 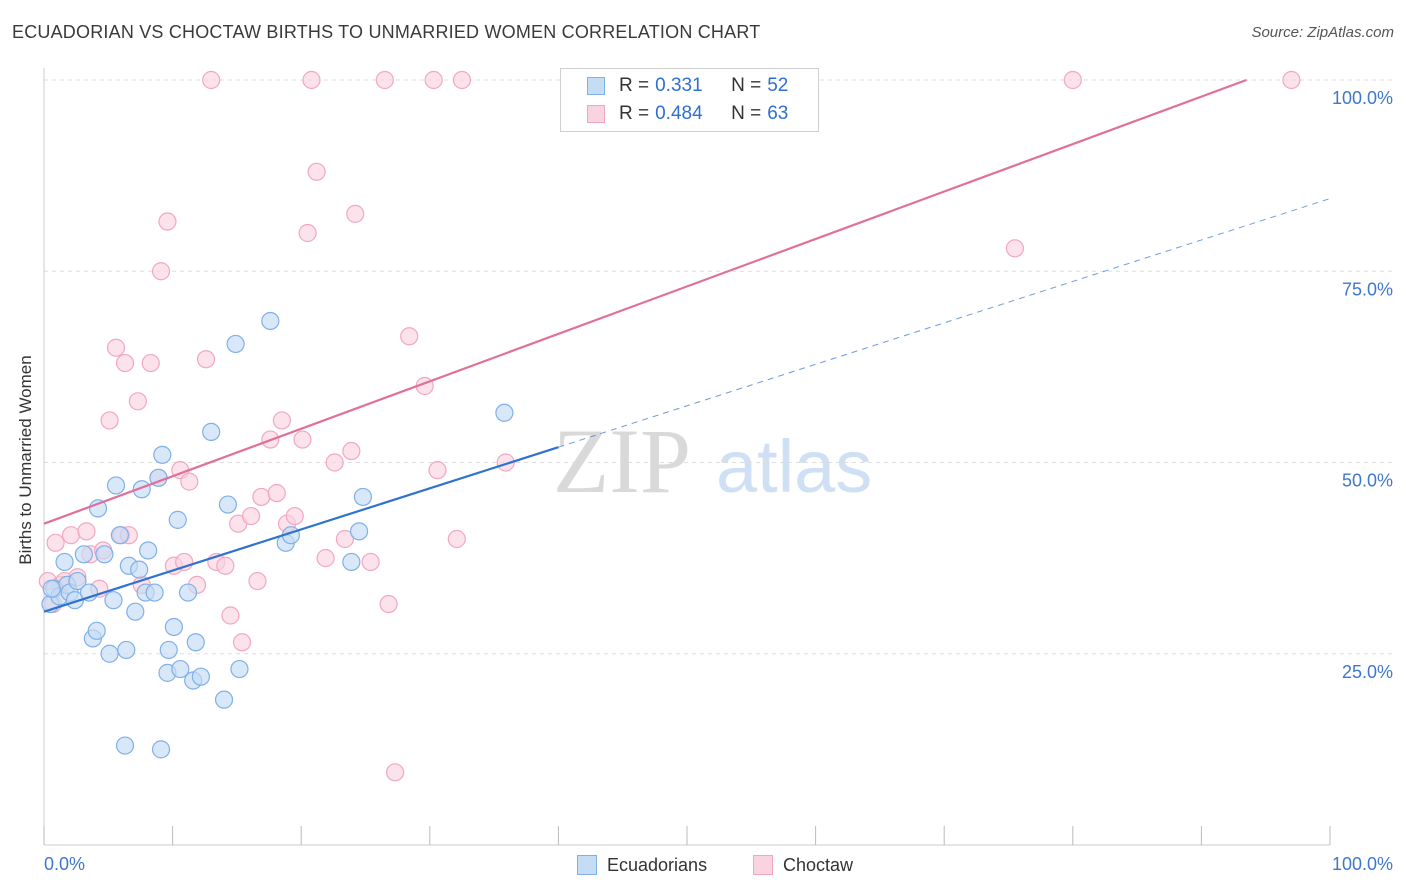 I want to click on choctaw-legend-swatch, so click(x=763, y=865).